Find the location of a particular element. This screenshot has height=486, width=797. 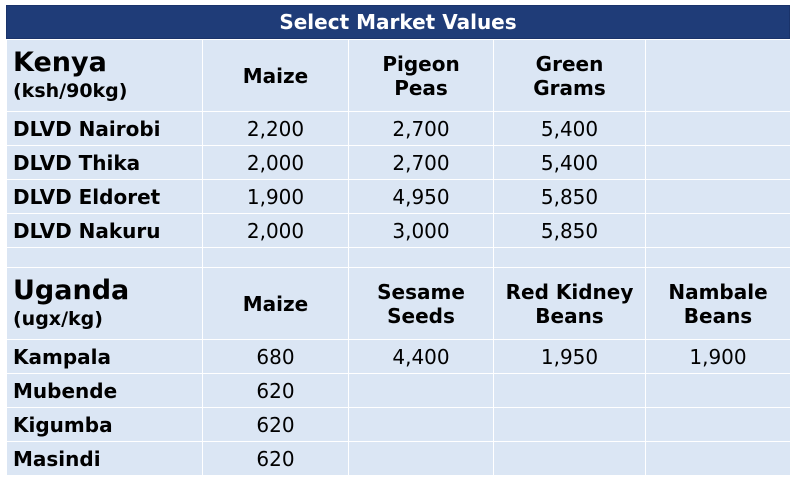

location-cell: Mubende is located at coordinates (104, 390).